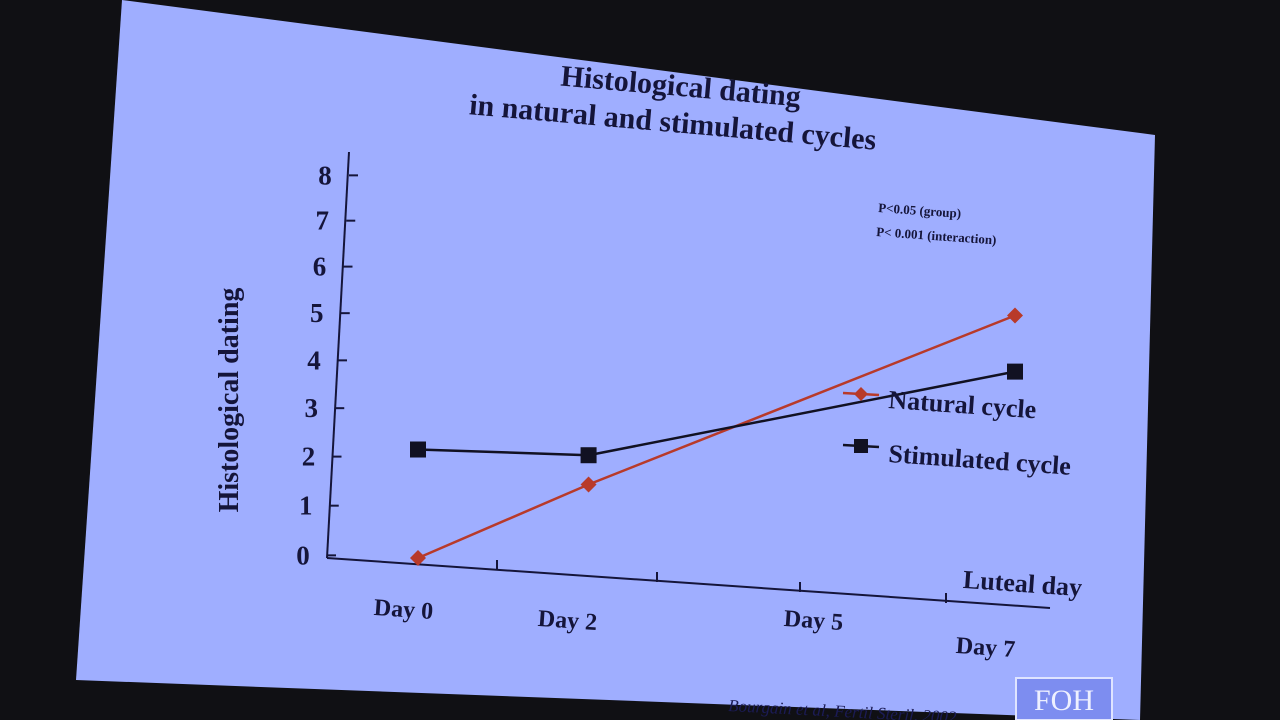  Describe the element at coordinates (306, 506) in the screenshot. I see `y-tick-label: 1` at that location.